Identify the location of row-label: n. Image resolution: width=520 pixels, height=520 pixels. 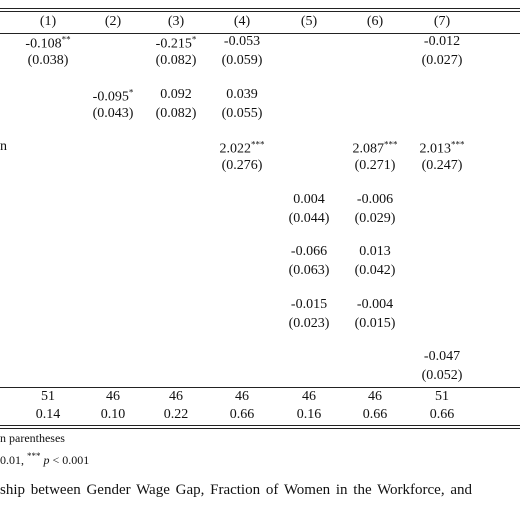
(3, 146).